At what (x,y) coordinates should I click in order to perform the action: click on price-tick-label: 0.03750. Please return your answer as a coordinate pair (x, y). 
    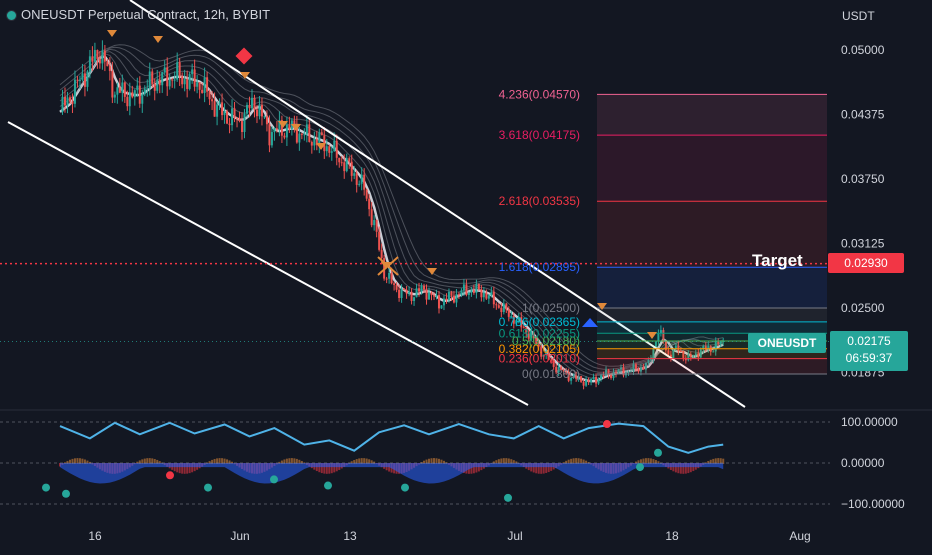
    Looking at the image, I should click on (863, 179).